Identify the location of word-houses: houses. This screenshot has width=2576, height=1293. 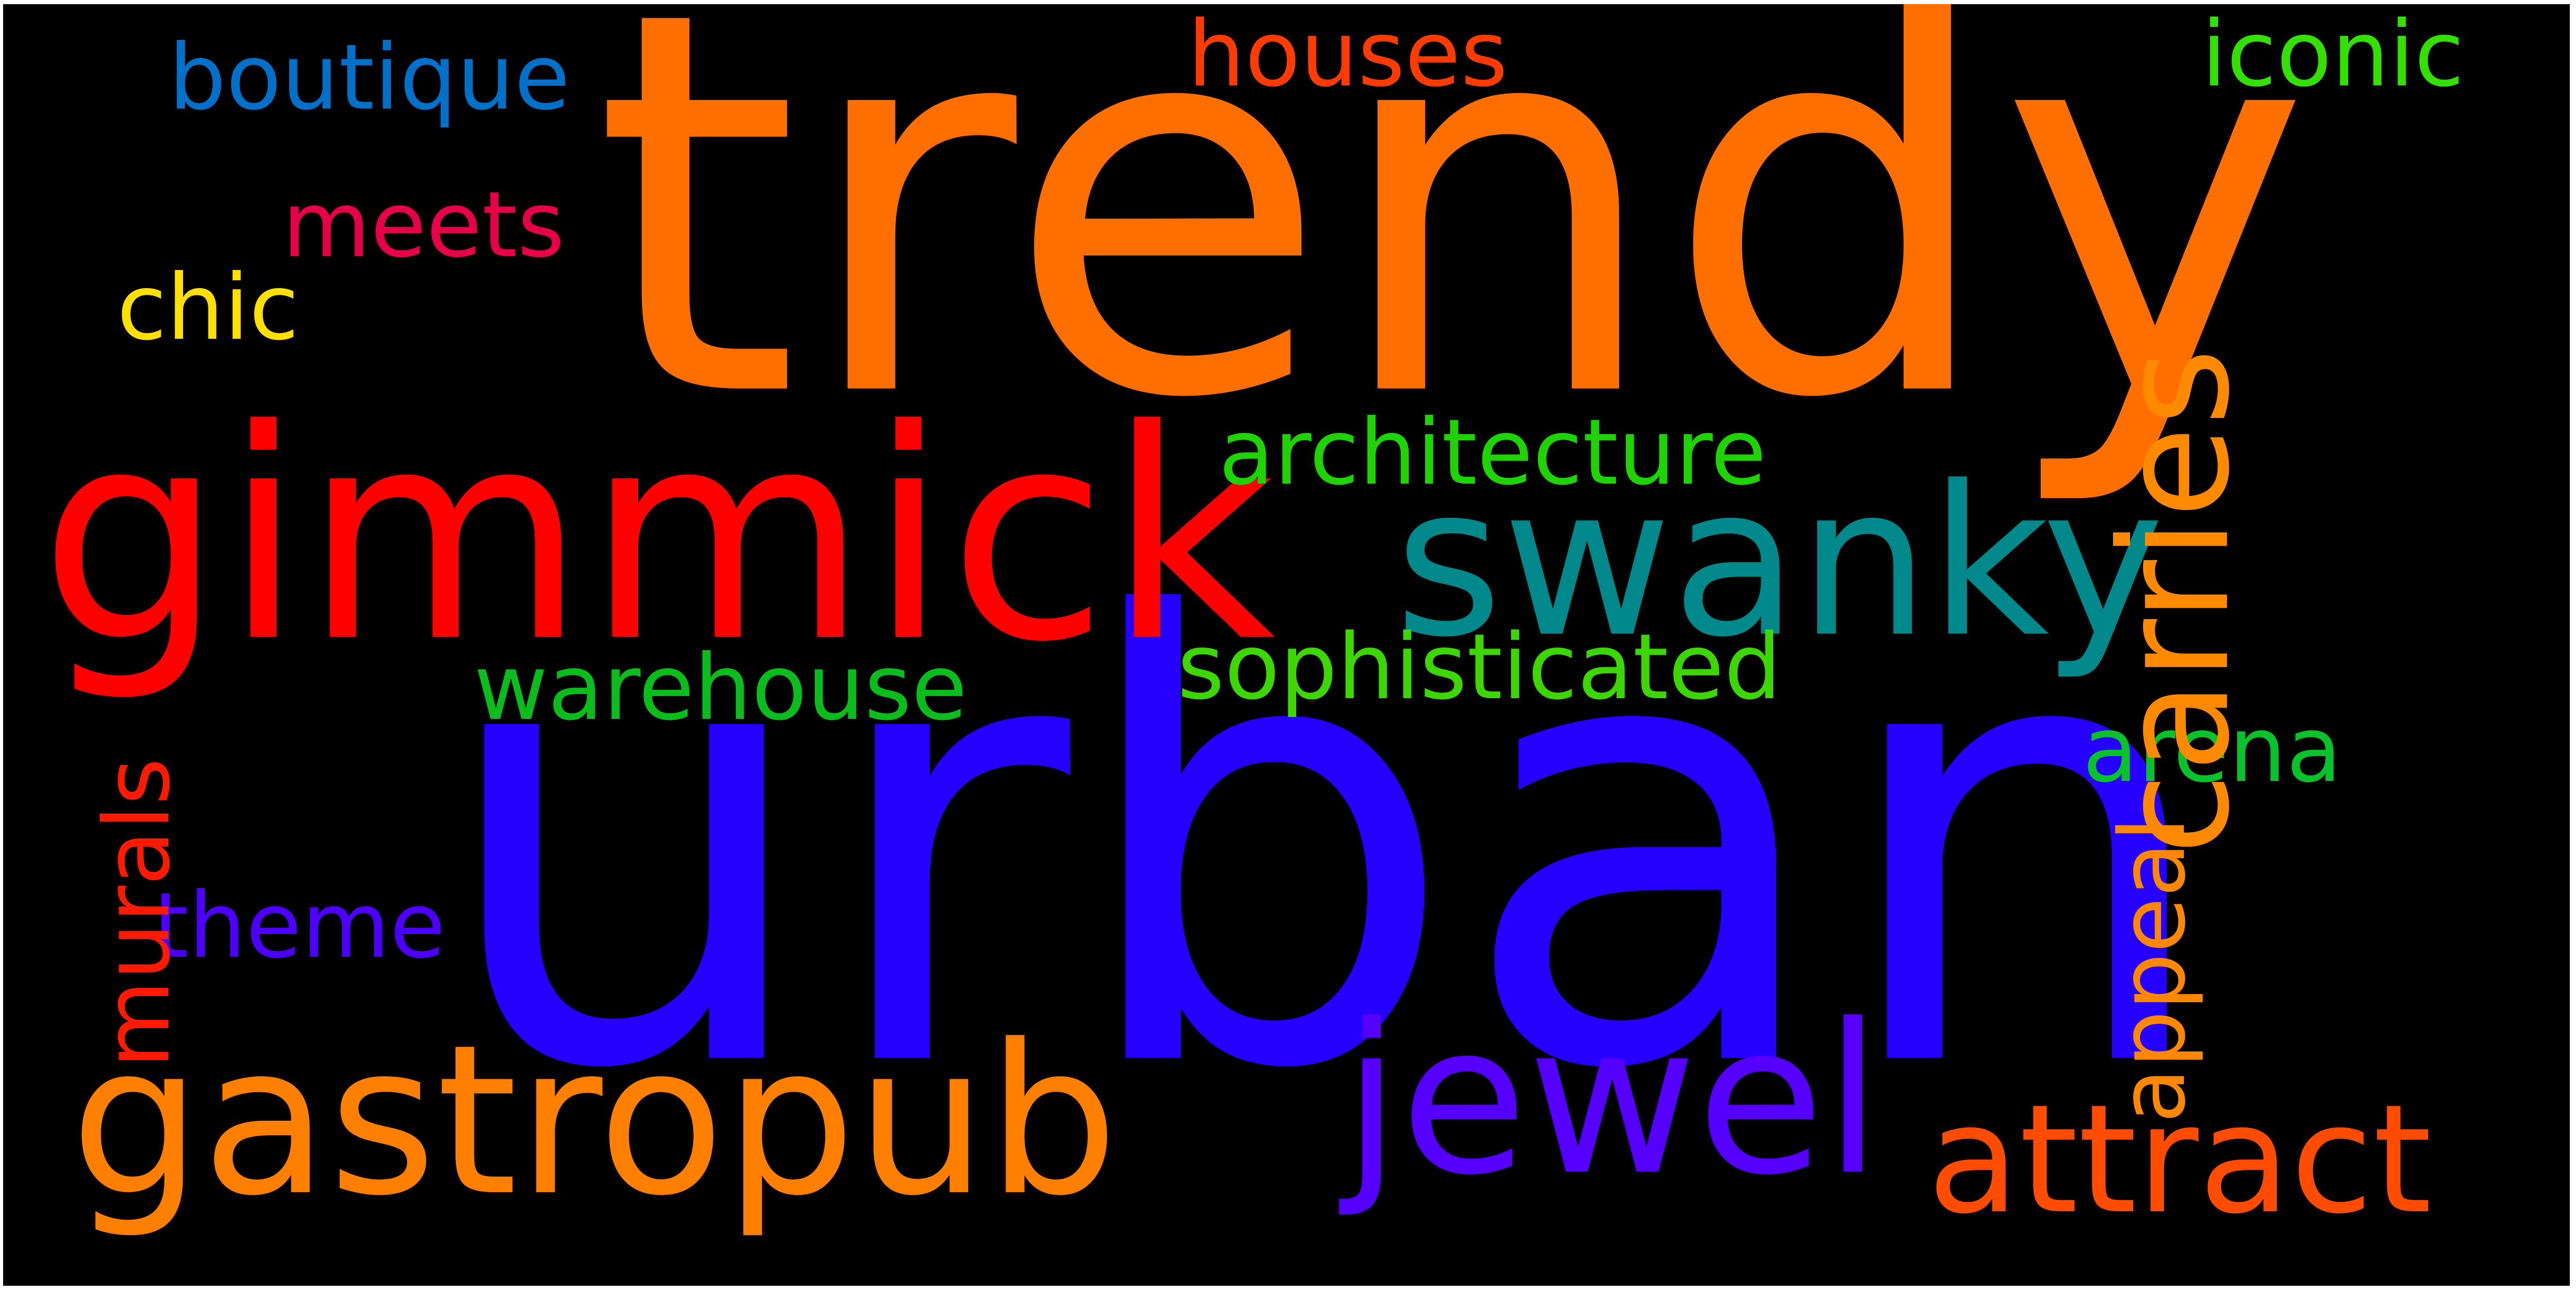
(1348, 55).